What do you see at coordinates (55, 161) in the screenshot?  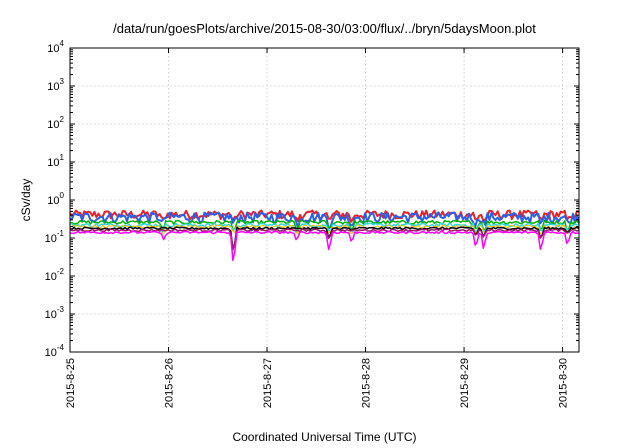 I see `y-tick-label: 10¹` at bounding box center [55, 161].